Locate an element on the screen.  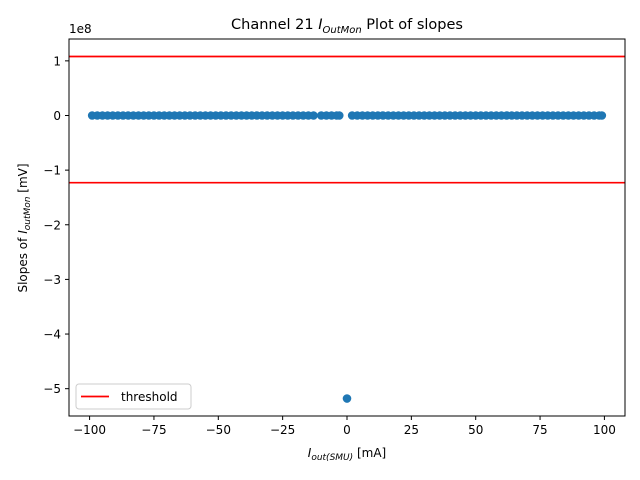
y-tick-label: 0 is located at coordinates (57, 116).